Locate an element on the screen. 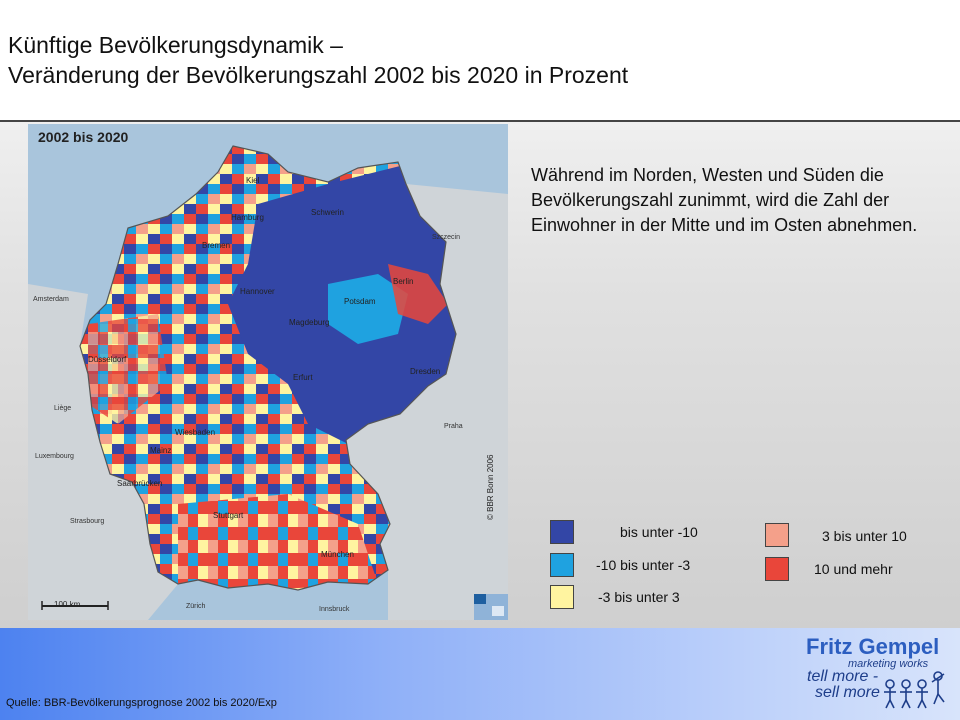 The height and width of the screenshot is (720, 960). title-divider is located at coordinates (480, 121).